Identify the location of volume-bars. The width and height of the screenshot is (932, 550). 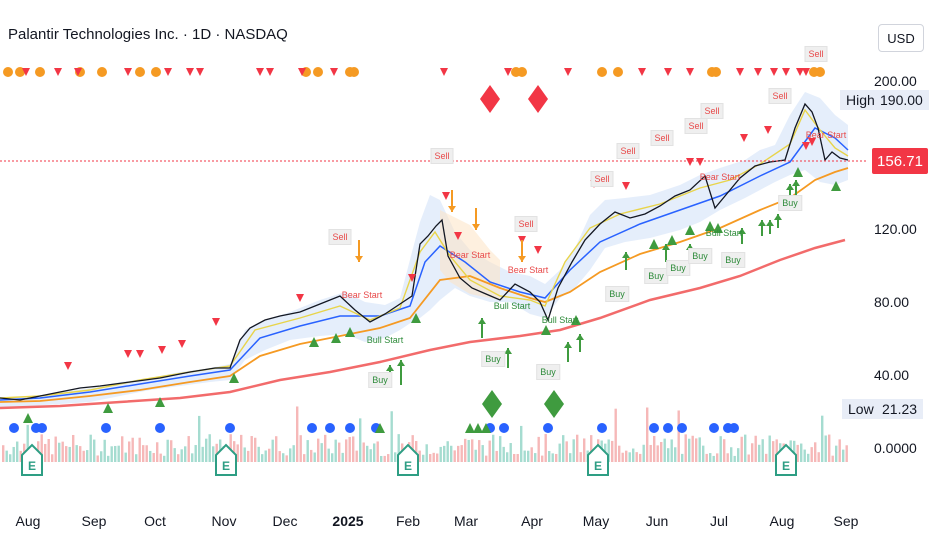
(425, 434).